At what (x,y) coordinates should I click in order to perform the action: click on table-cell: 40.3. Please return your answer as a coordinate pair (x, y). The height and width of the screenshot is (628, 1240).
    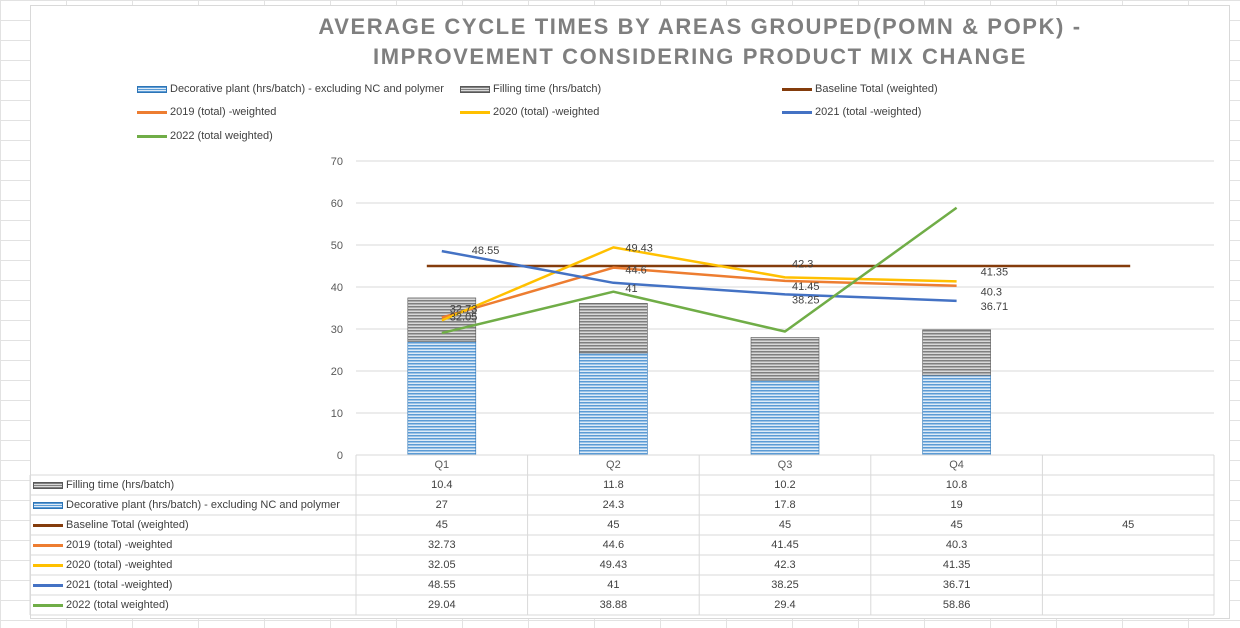
    Looking at the image, I should click on (956, 545).